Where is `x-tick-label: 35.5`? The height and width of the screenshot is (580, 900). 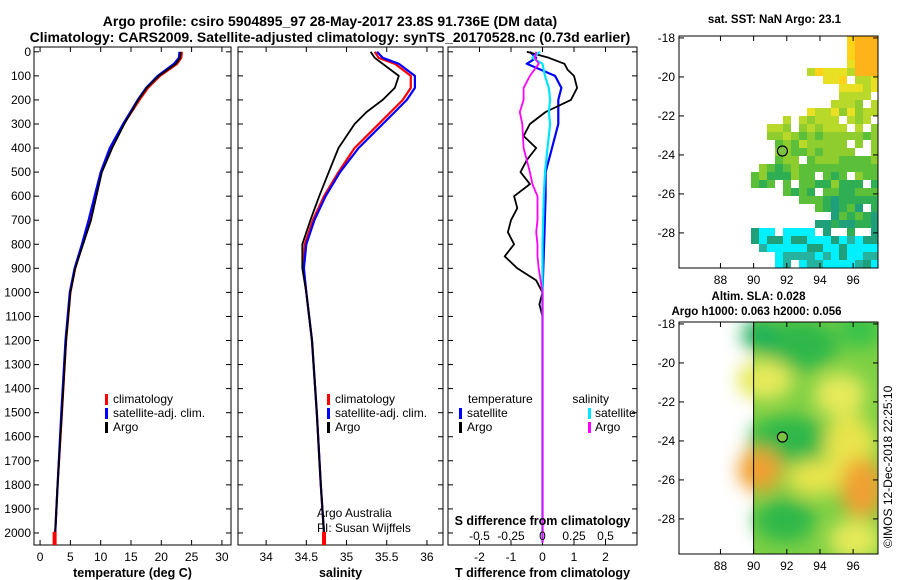
x-tick-label: 35.5 is located at coordinates (387, 557).